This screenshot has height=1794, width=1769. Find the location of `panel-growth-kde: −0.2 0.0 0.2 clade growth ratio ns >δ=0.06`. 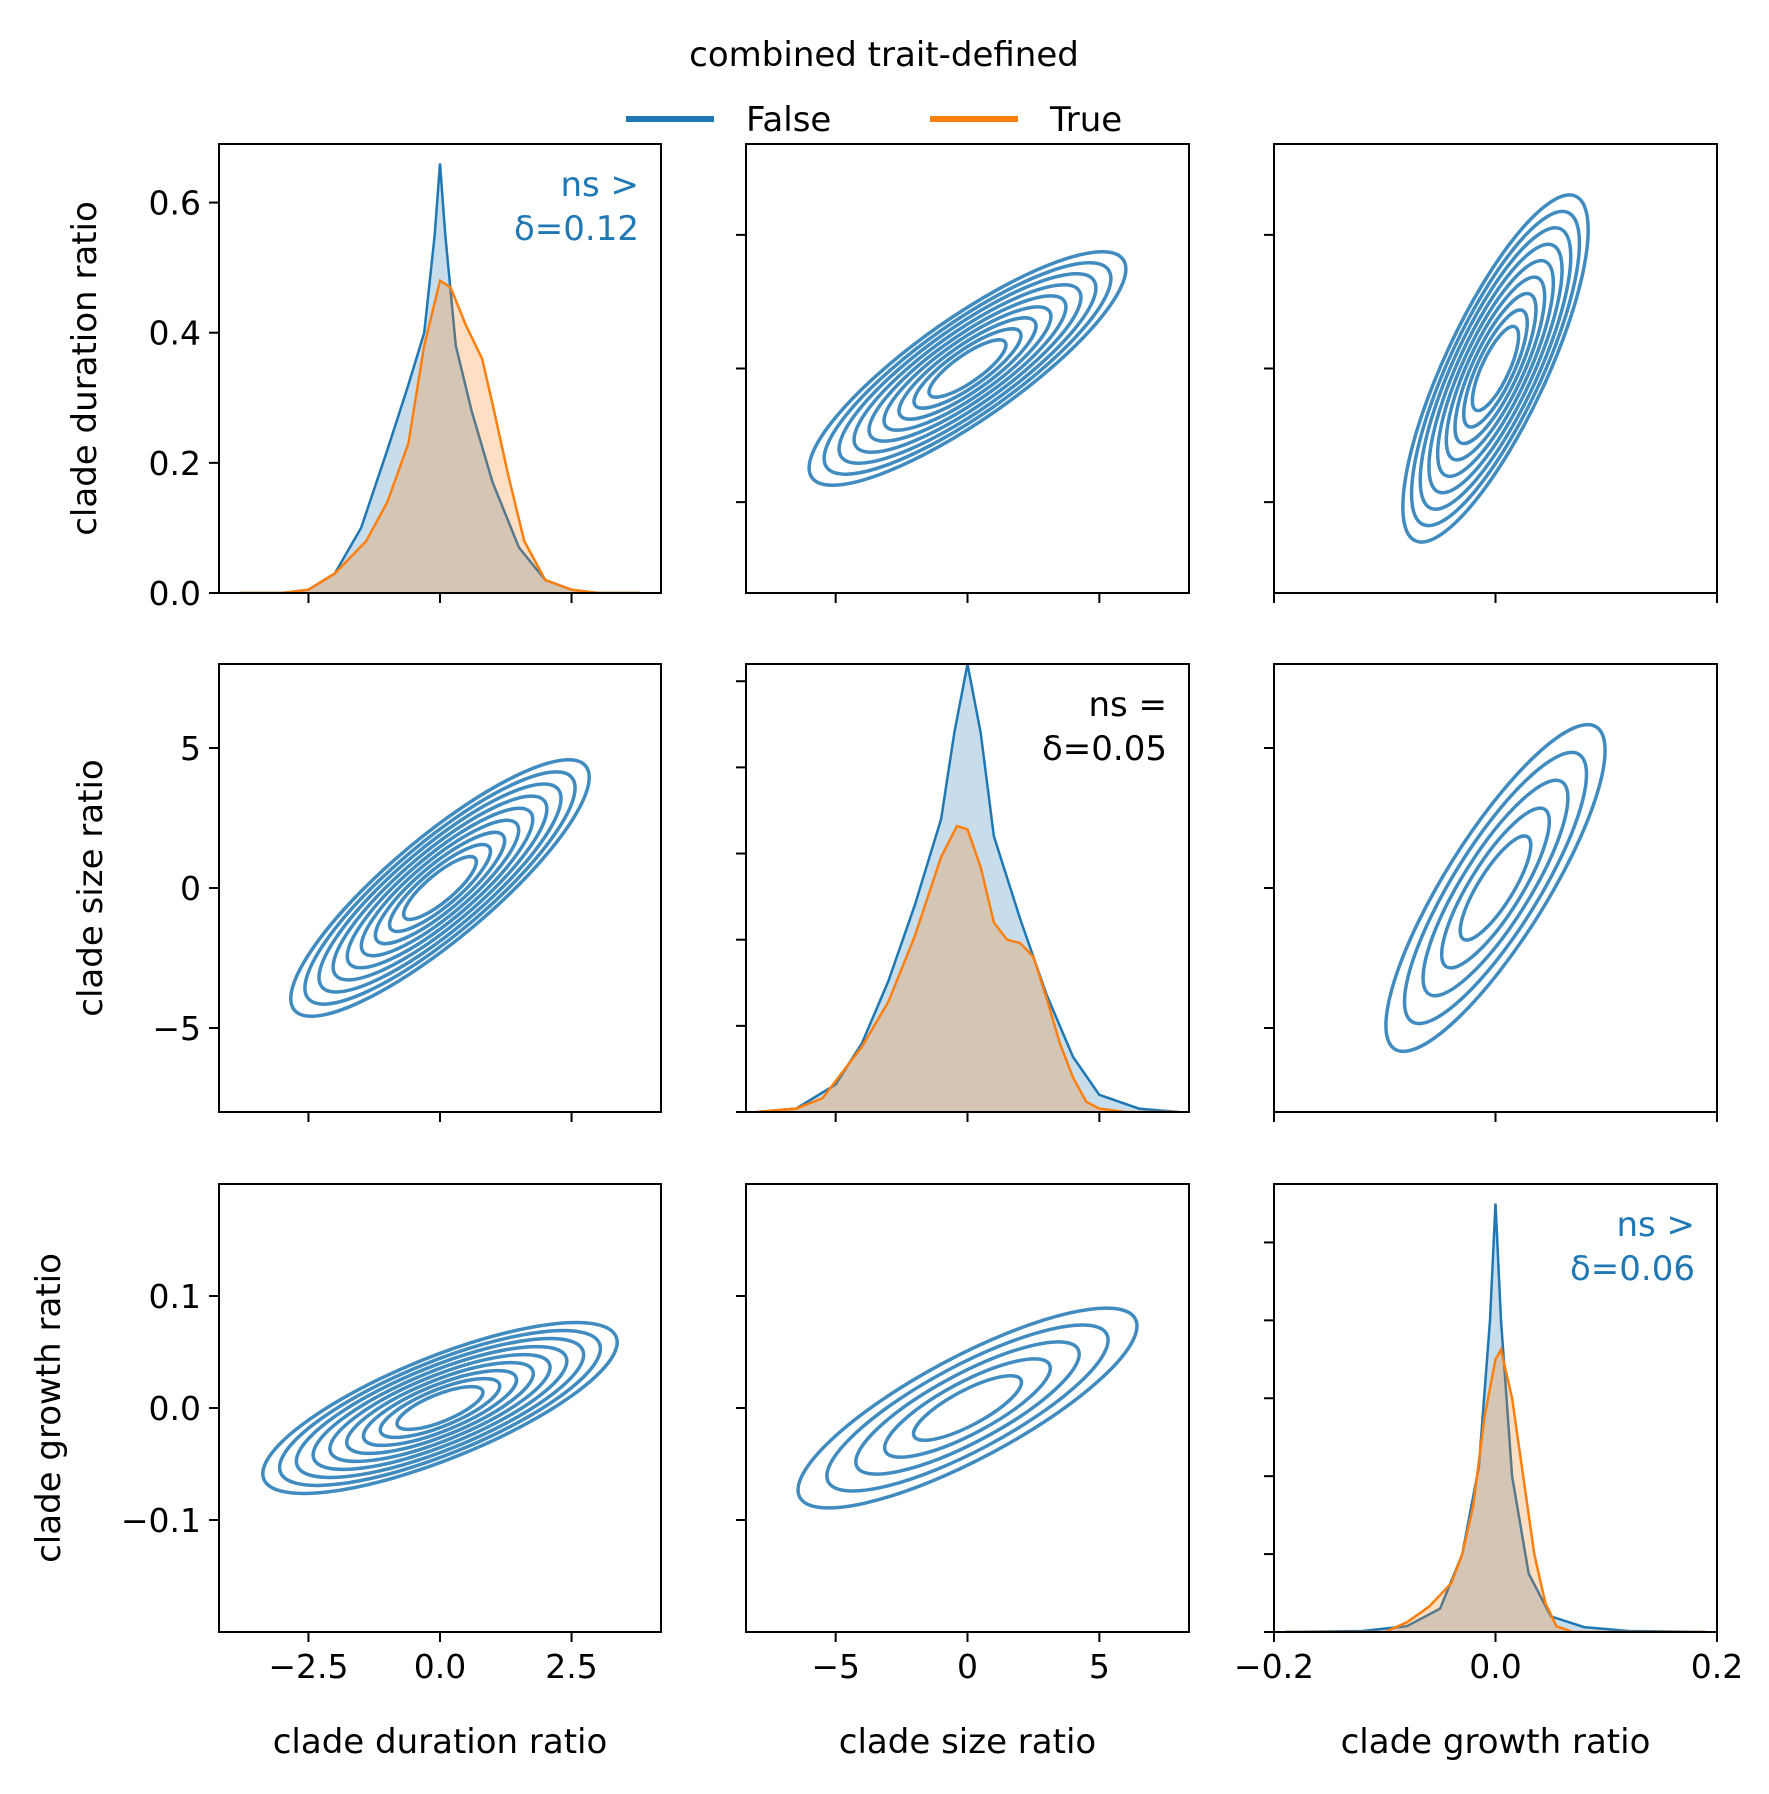

panel-growth-kde: −0.2 0.0 0.2 clade growth ratio ns >δ=0.06 is located at coordinates (1488, 1472).